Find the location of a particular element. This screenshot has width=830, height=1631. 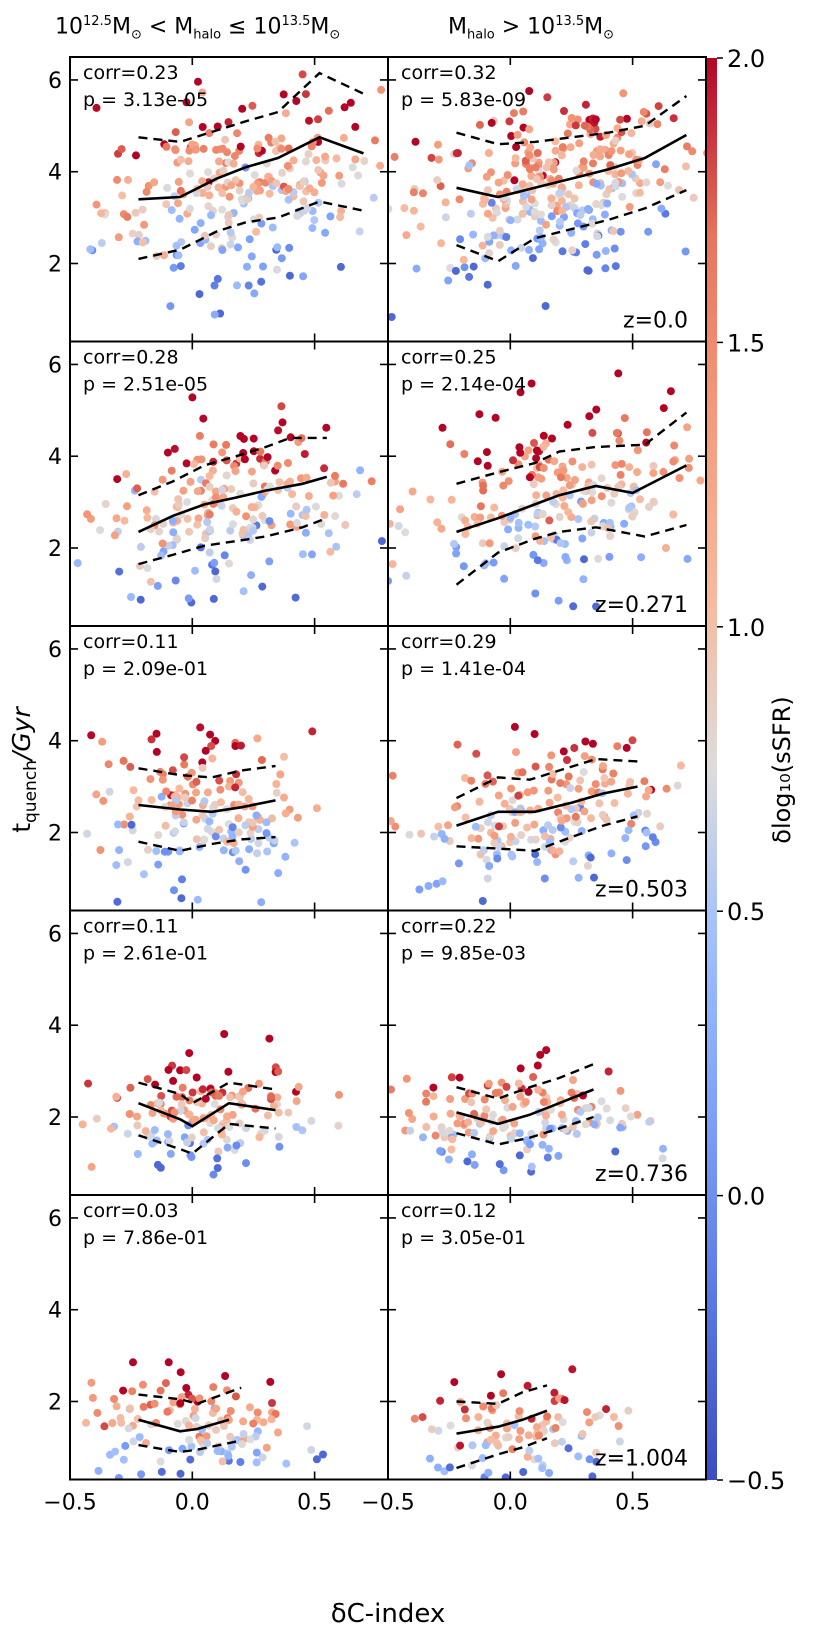

x-axis-label: δC-index is located at coordinates (388, 1614).